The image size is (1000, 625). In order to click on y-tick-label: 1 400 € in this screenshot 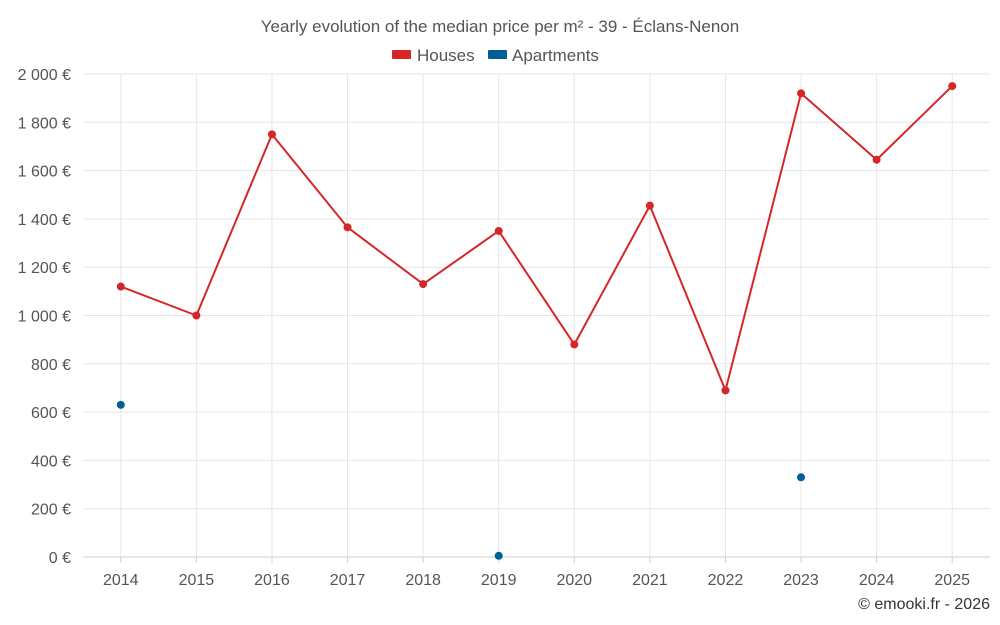, I will do `click(44, 220)`.